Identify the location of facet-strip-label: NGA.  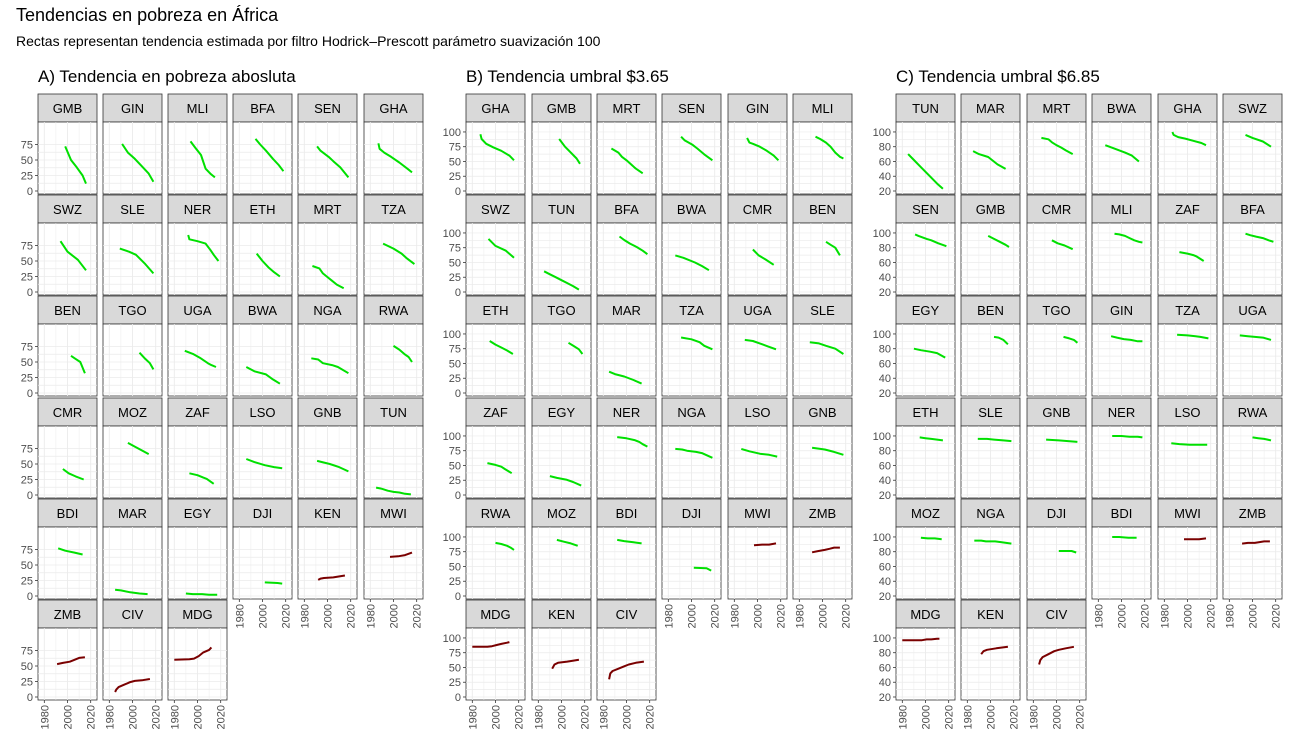
(327, 310).